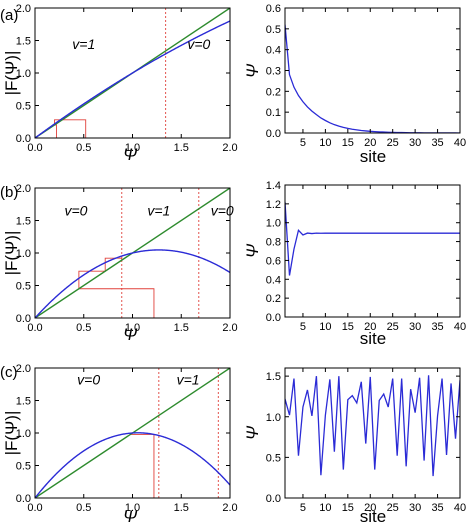 The width and height of the screenshot is (469, 527). What do you see at coordinates (158, 210) in the screenshot?
I see `region-label: v=1` at bounding box center [158, 210].